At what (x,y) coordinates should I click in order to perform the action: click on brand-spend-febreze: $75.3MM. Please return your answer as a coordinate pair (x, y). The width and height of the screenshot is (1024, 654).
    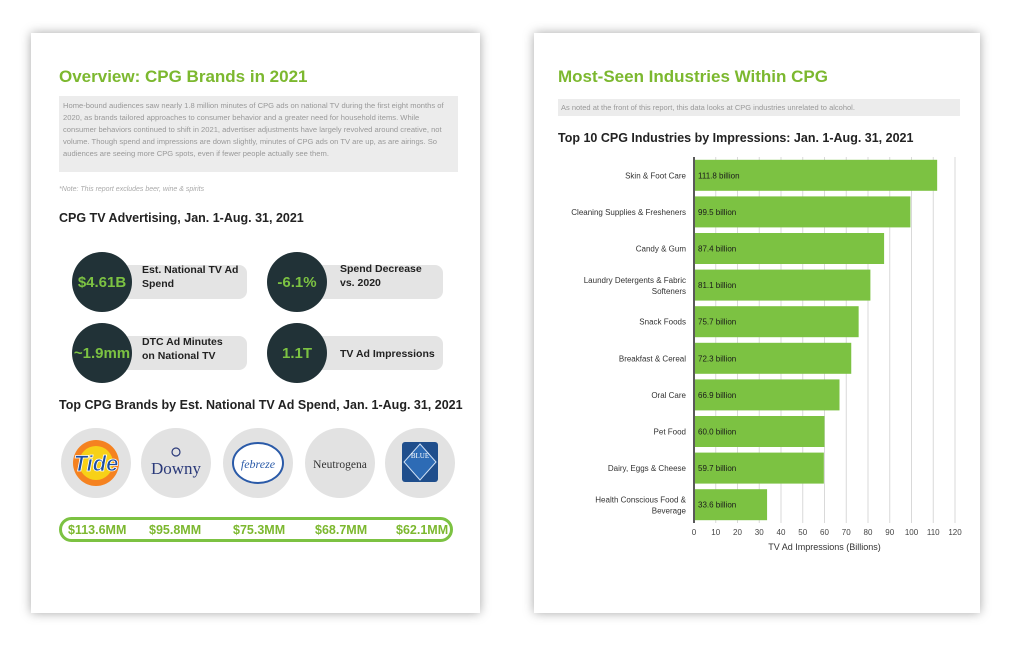
    Looking at the image, I should click on (259, 530).